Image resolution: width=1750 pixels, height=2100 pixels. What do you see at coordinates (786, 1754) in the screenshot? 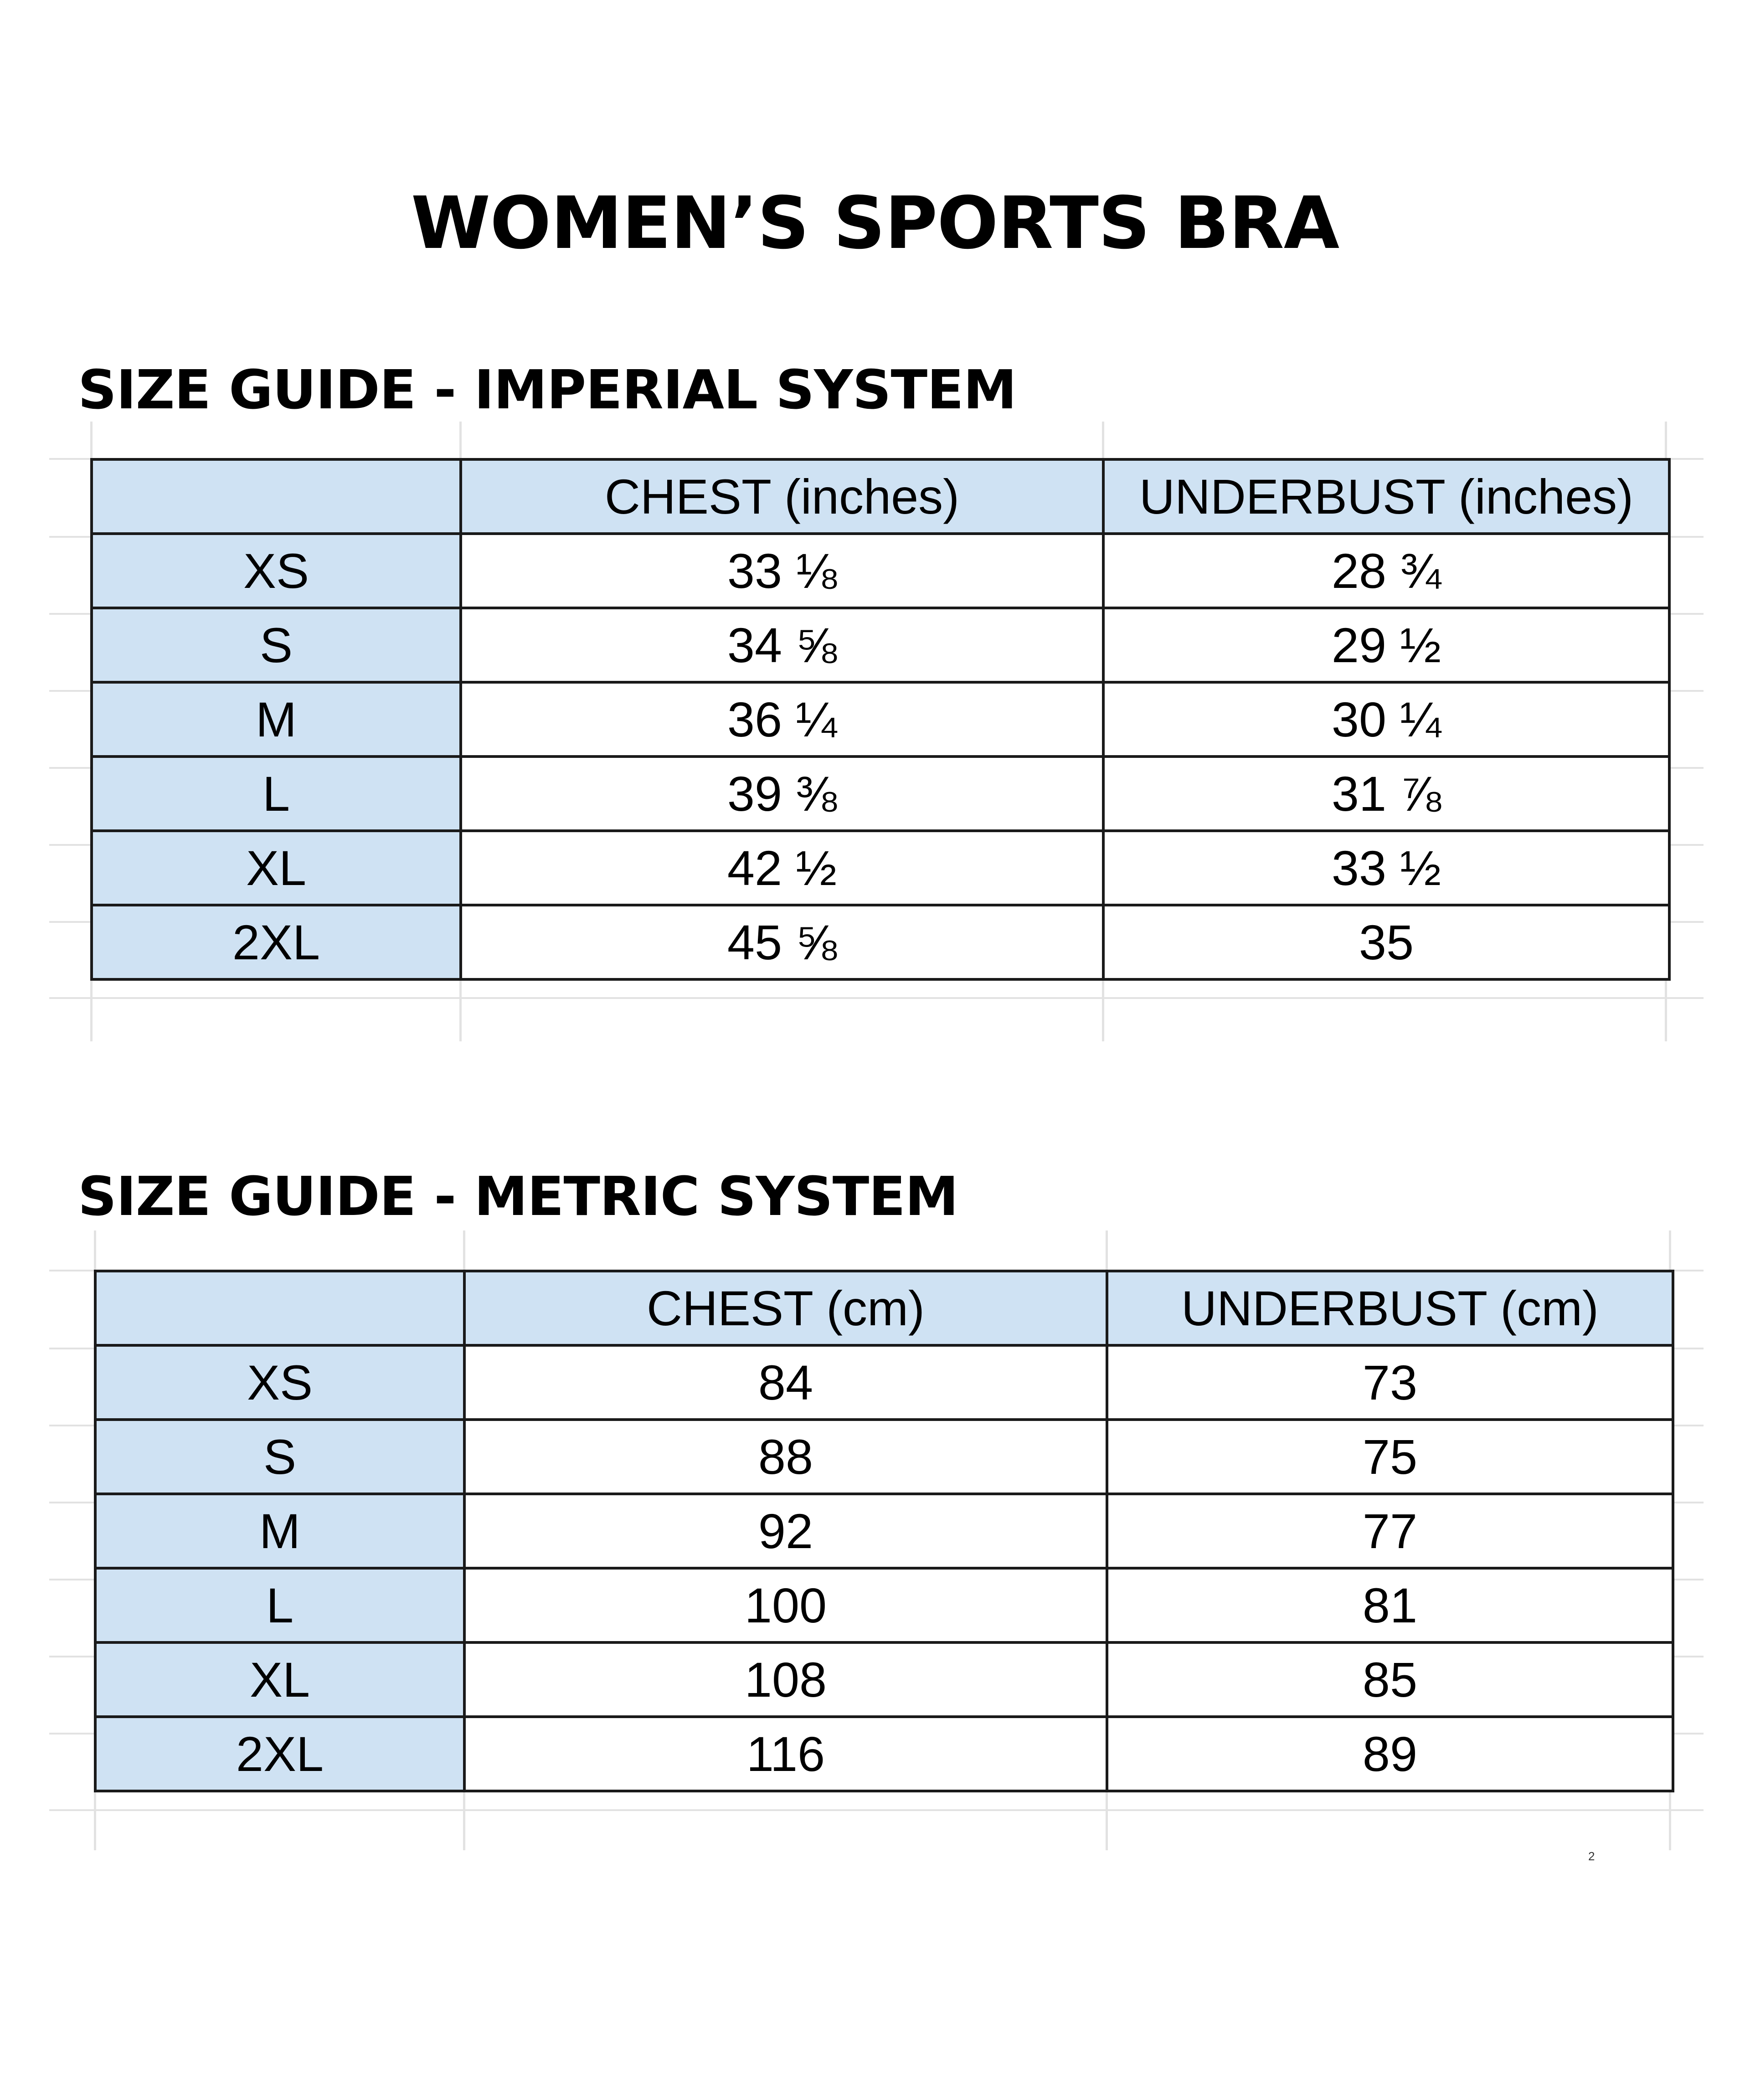
I see `chest-value: 116` at bounding box center [786, 1754].